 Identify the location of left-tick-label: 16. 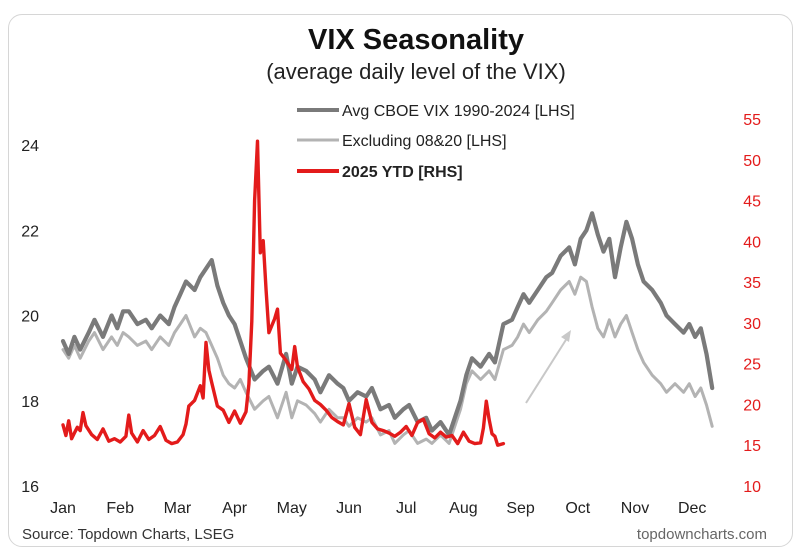
(30, 487).